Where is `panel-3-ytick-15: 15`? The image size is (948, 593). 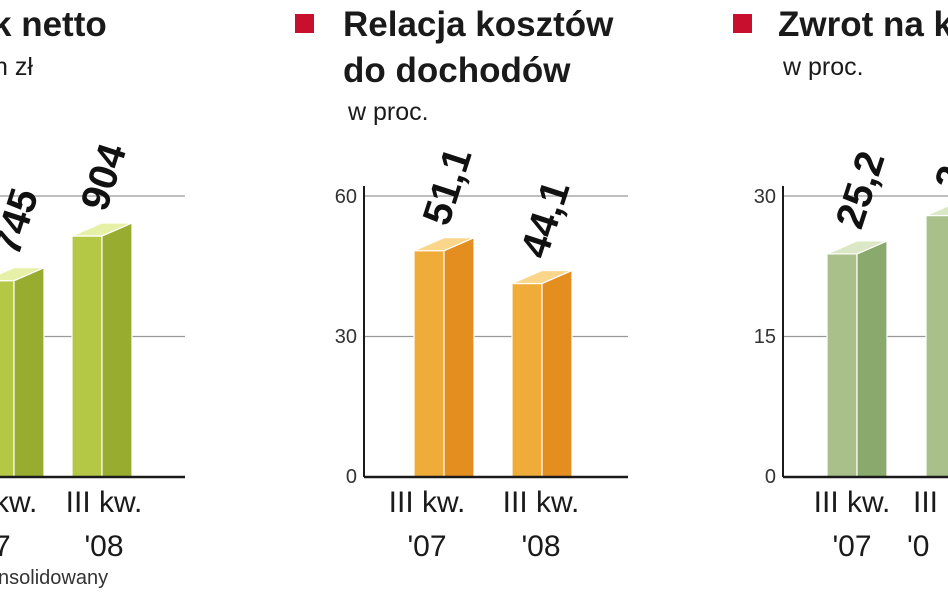 panel-3-ytick-15: 15 is located at coordinates (765, 337).